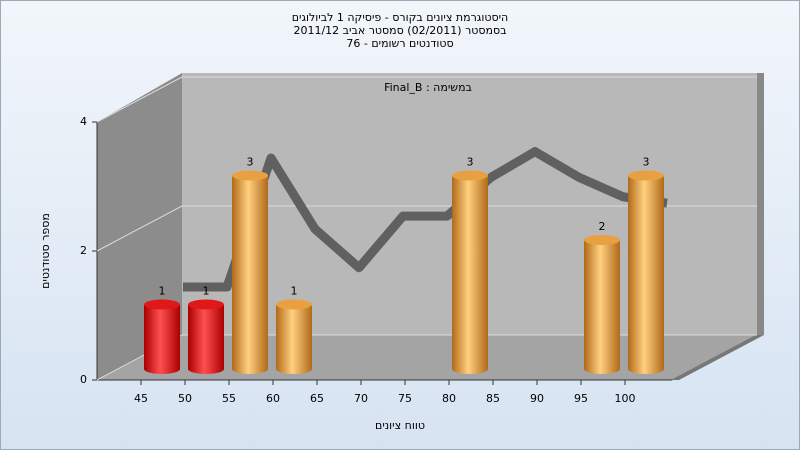 This screenshot has height=450, width=800. I want to click on y-tick-label: 0, so click(83, 379).